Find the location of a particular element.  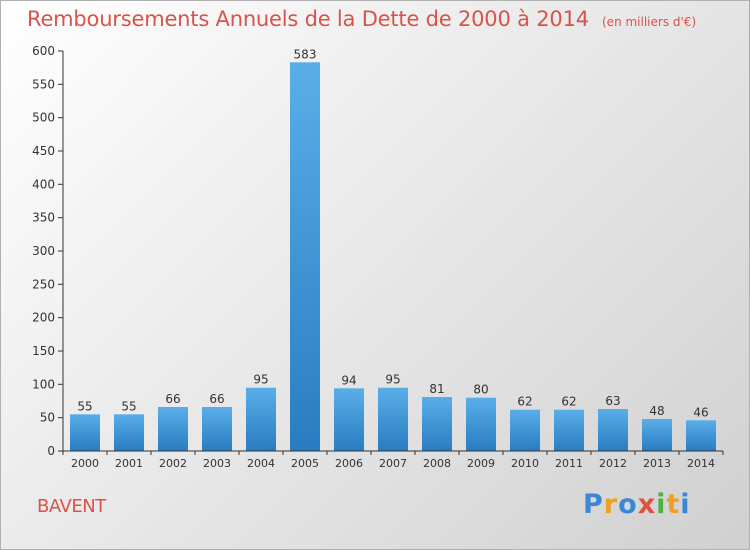

data-label-2005: 583 is located at coordinates (305, 54).